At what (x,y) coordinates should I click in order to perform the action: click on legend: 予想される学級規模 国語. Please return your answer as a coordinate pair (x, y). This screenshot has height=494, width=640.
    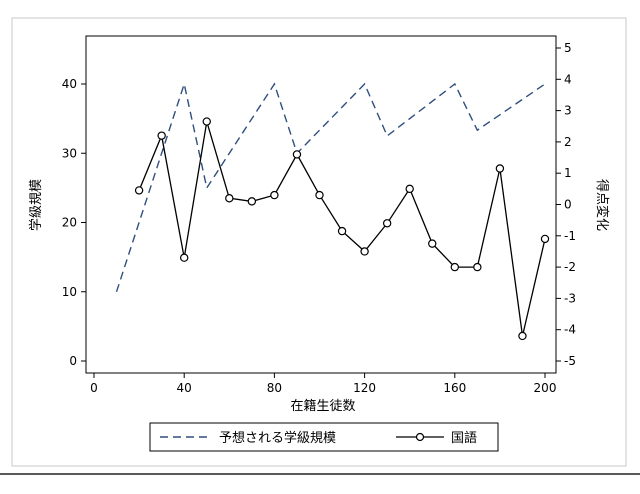
    Looking at the image, I should click on (324, 437).